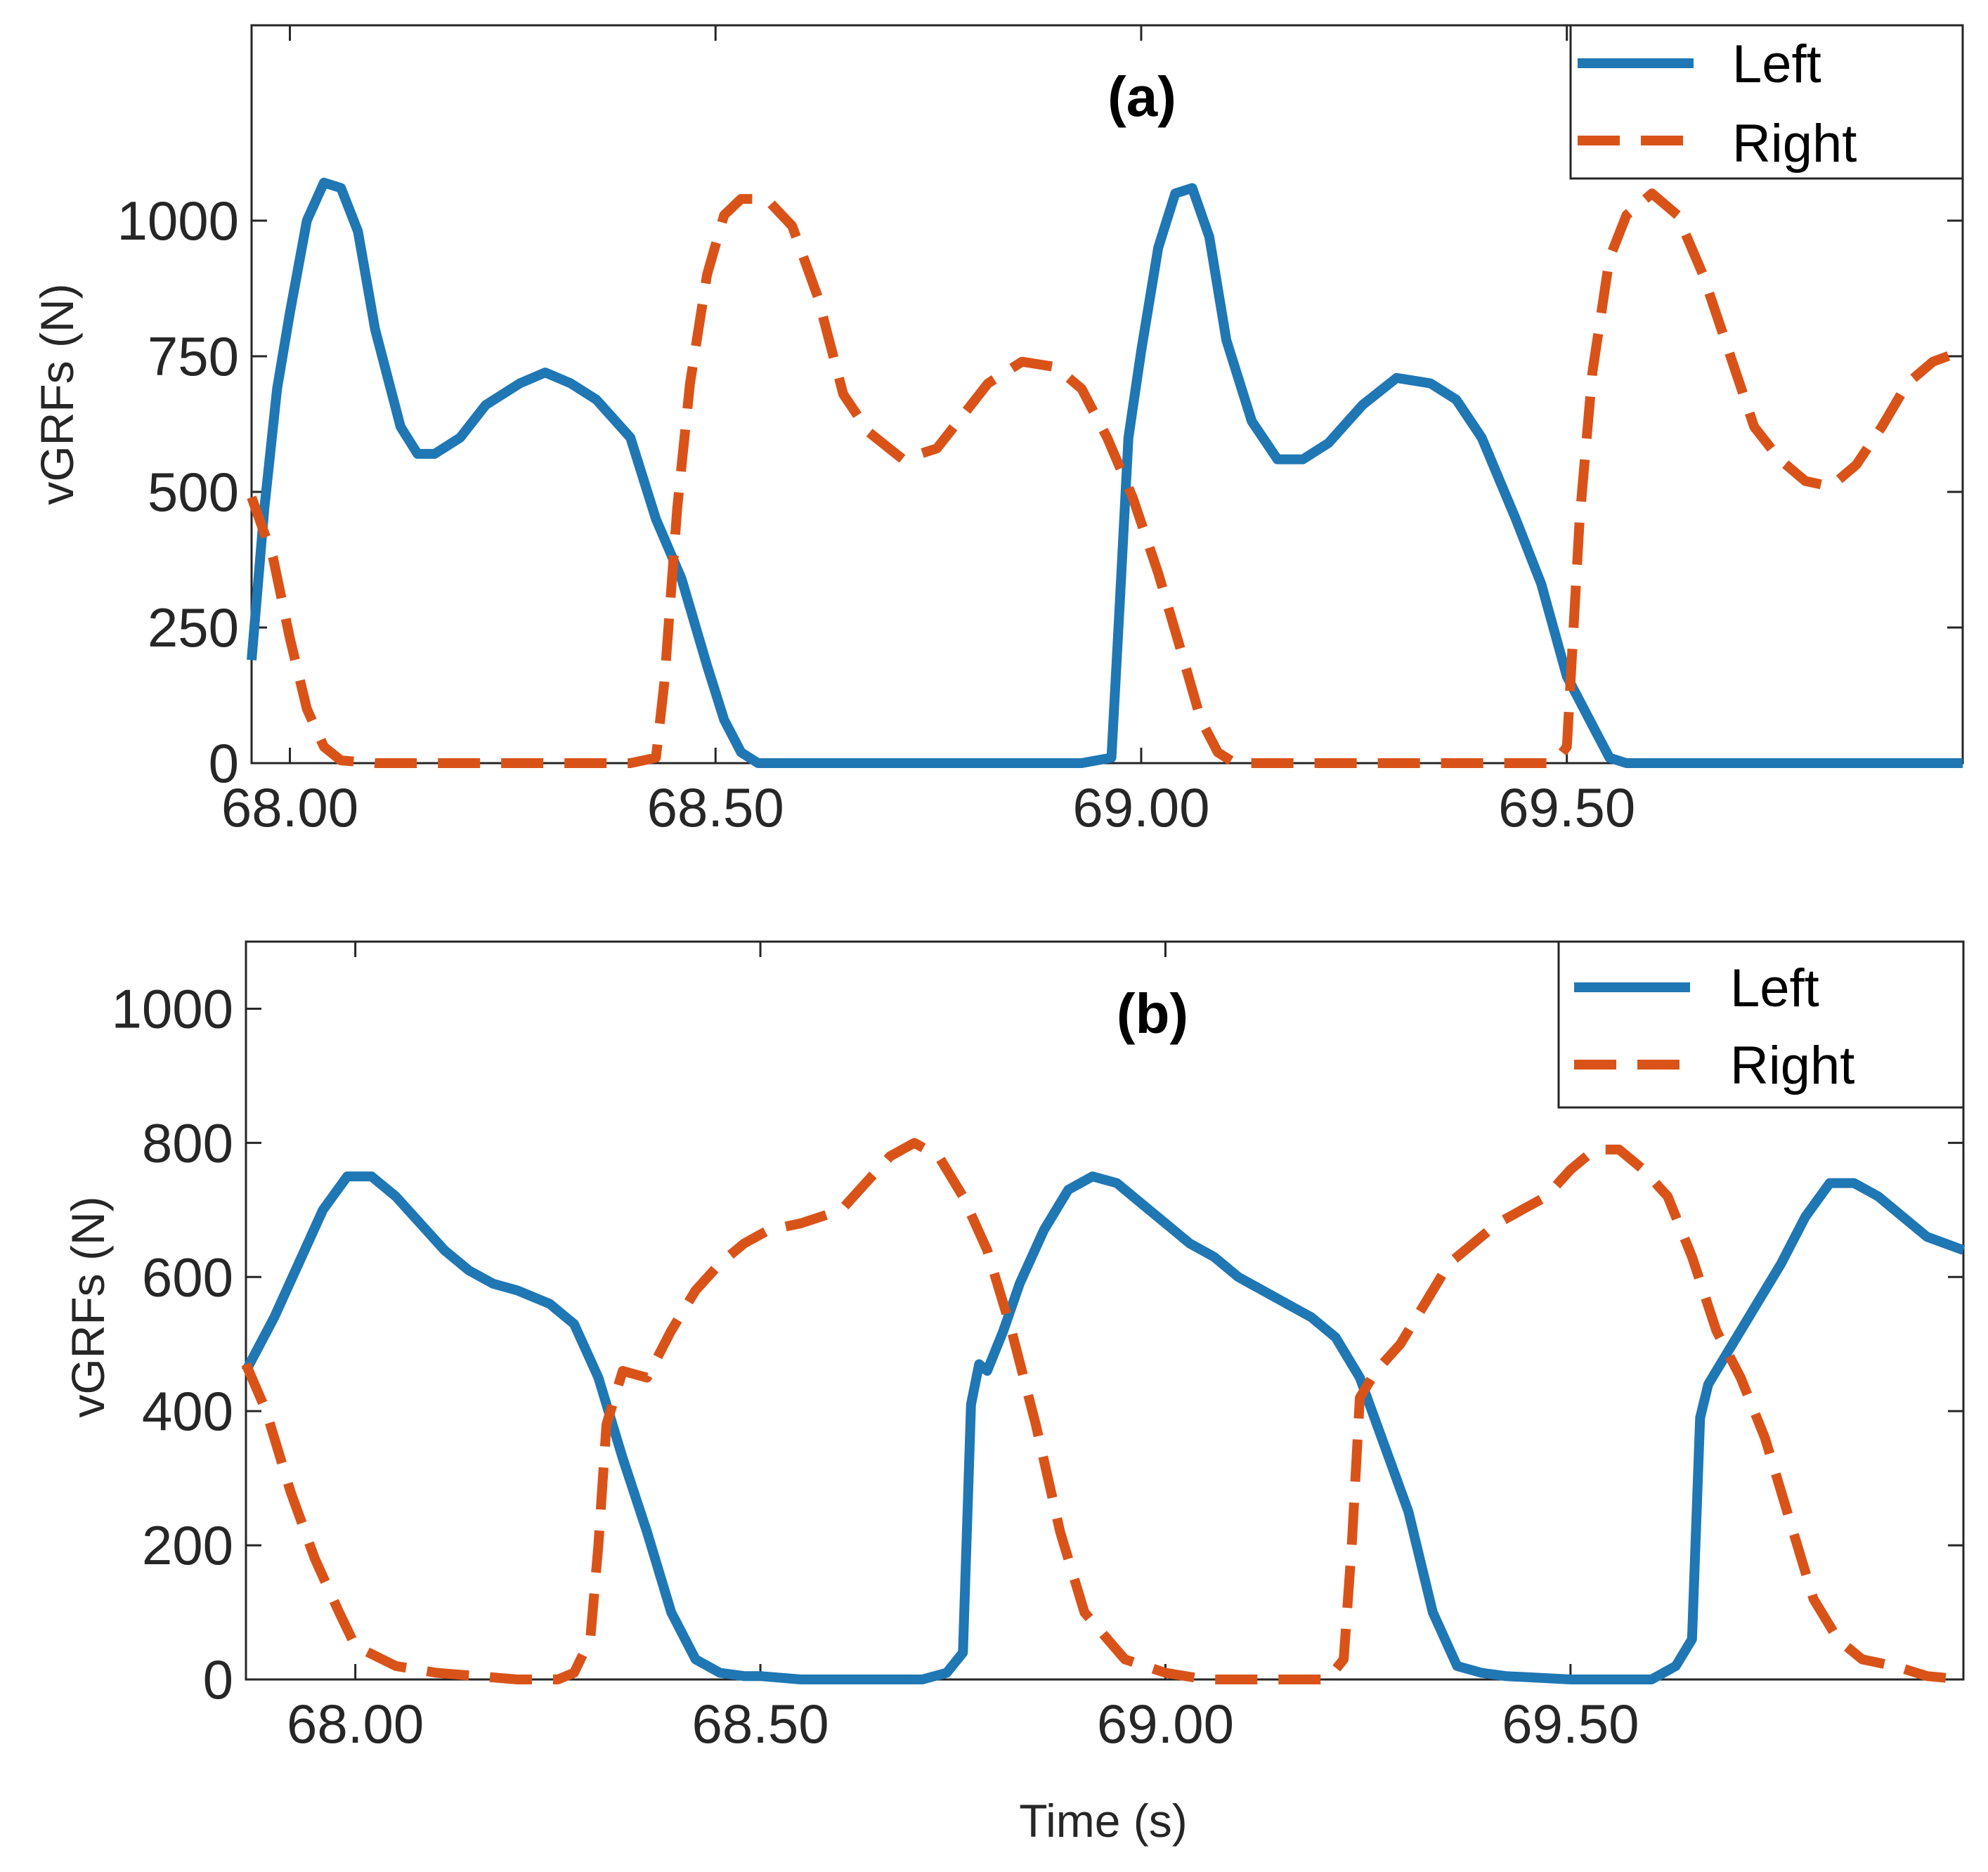 The width and height of the screenshot is (1988, 1872). What do you see at coordinates (193, 492) in the screenshot?
I see `y-tick-label: 500` at bounding box center [193, 492].